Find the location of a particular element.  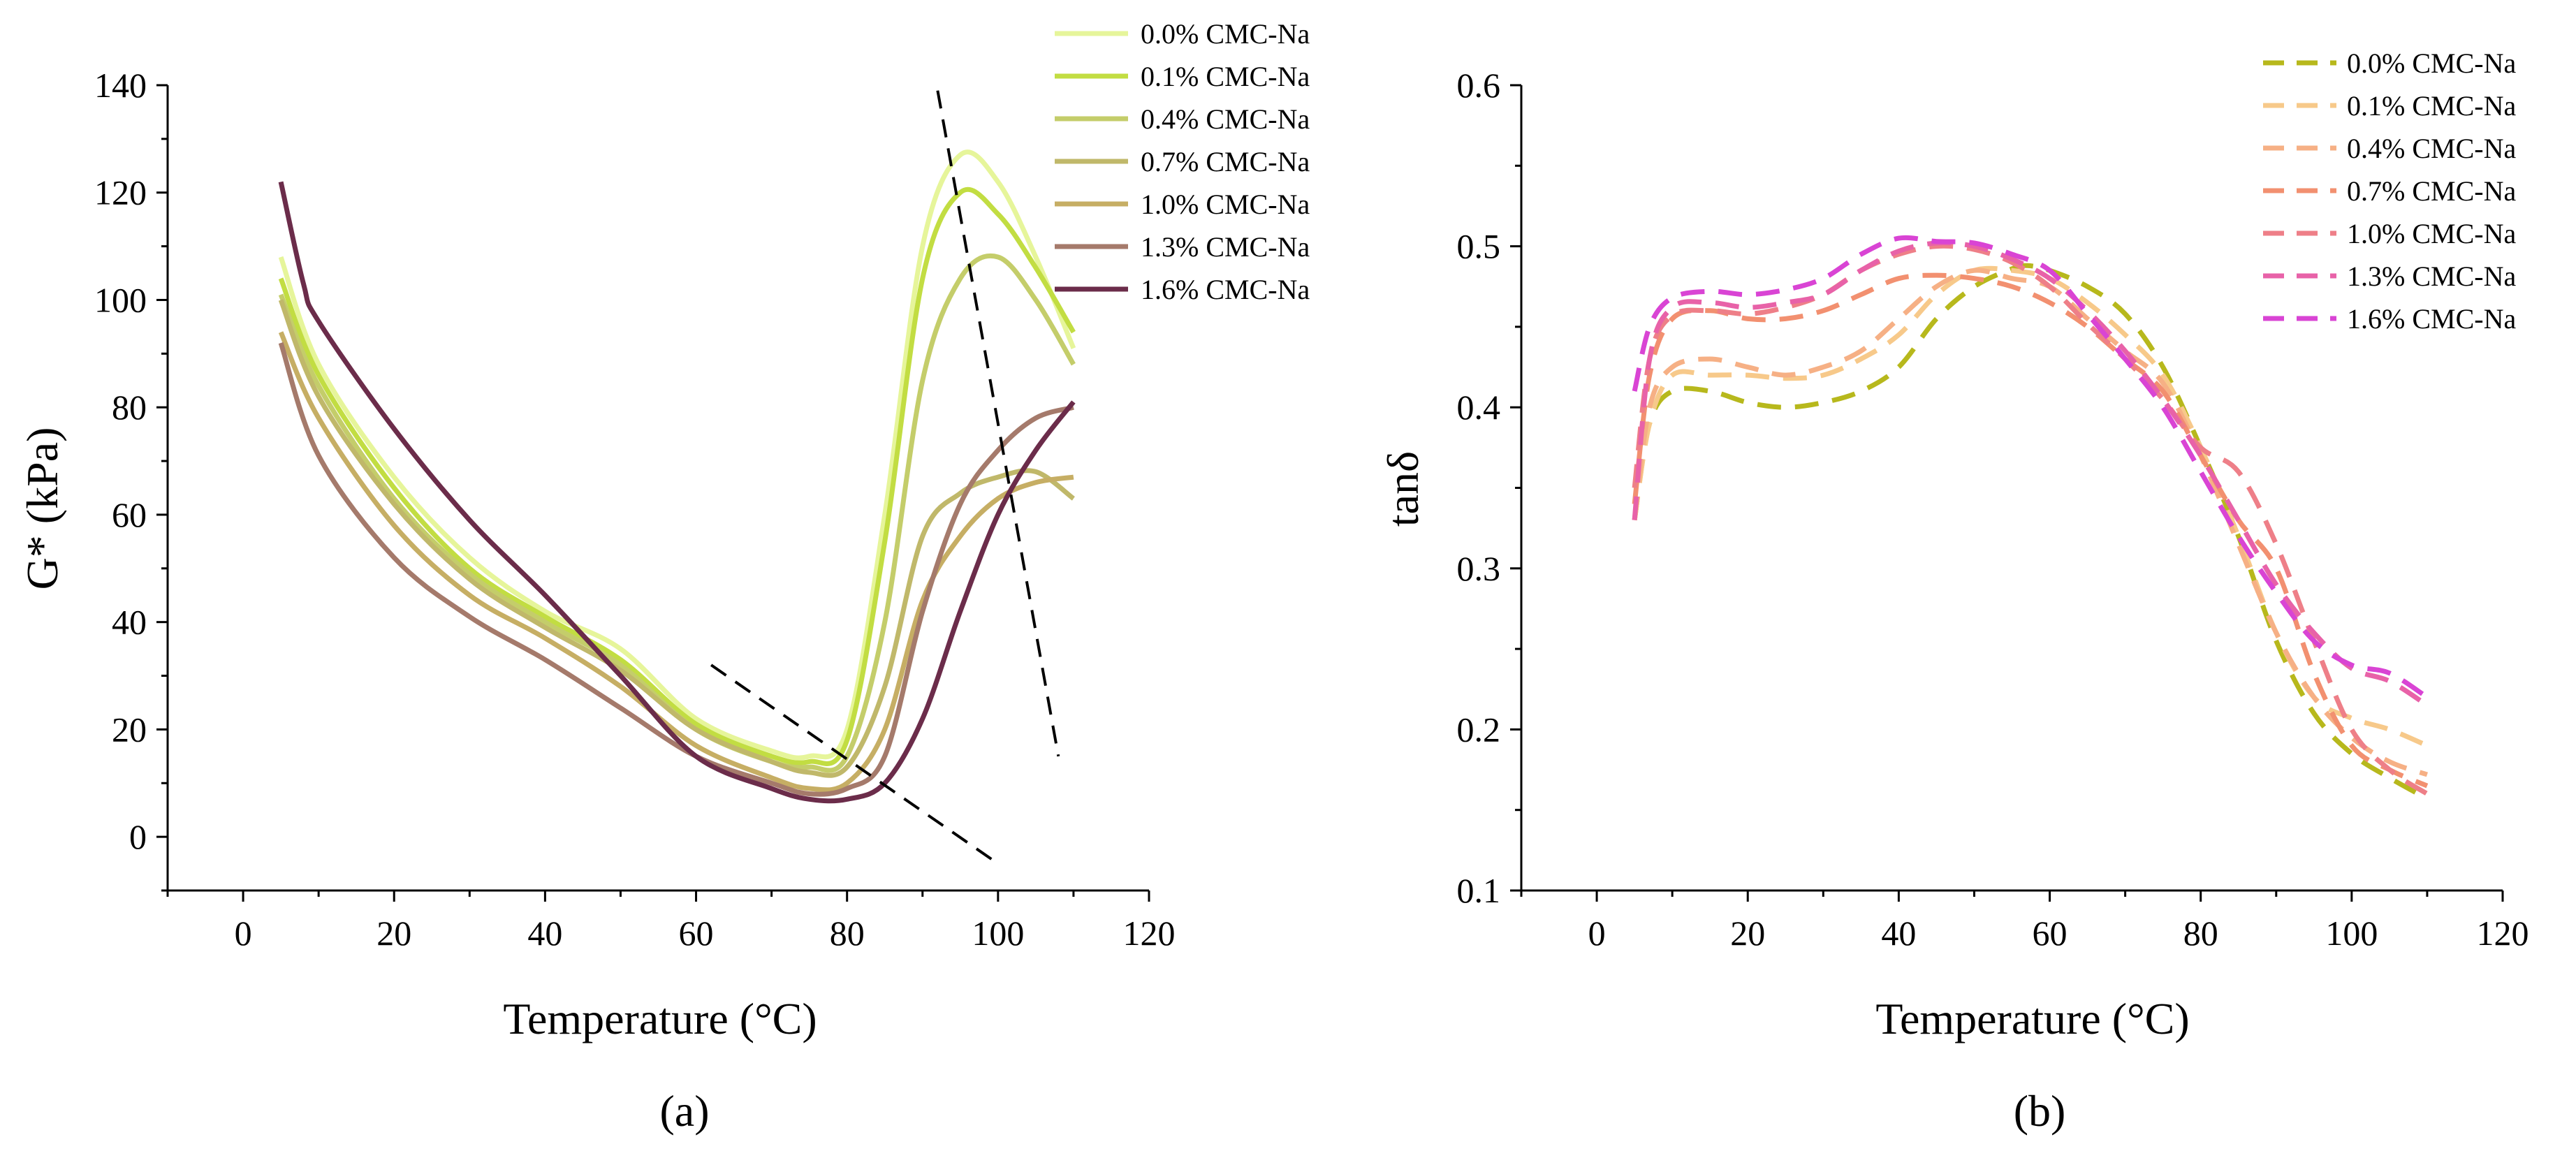

panel-b-x-tick-label: 80 is located at coordinates (2200, 933).